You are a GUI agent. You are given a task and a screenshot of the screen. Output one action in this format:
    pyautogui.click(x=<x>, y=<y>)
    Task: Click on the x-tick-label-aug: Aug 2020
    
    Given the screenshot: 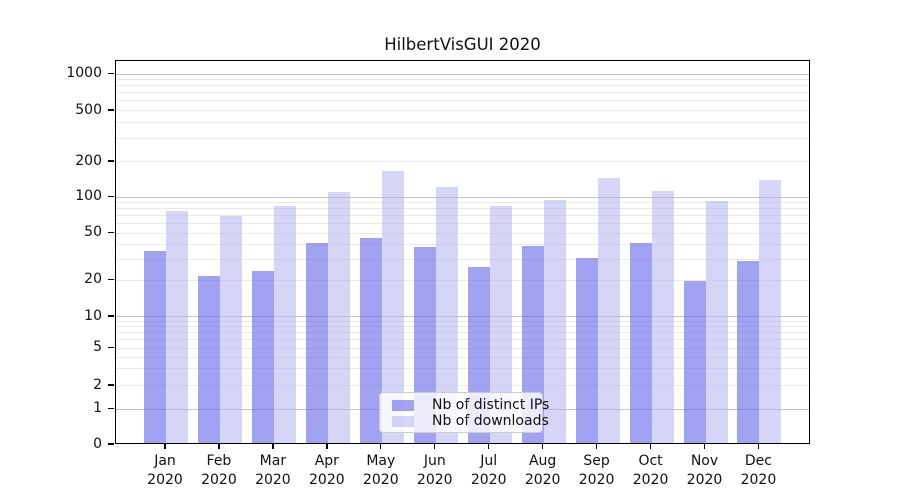 What is the action you would take?
    pyautogui.click(x=542, y=470)
    